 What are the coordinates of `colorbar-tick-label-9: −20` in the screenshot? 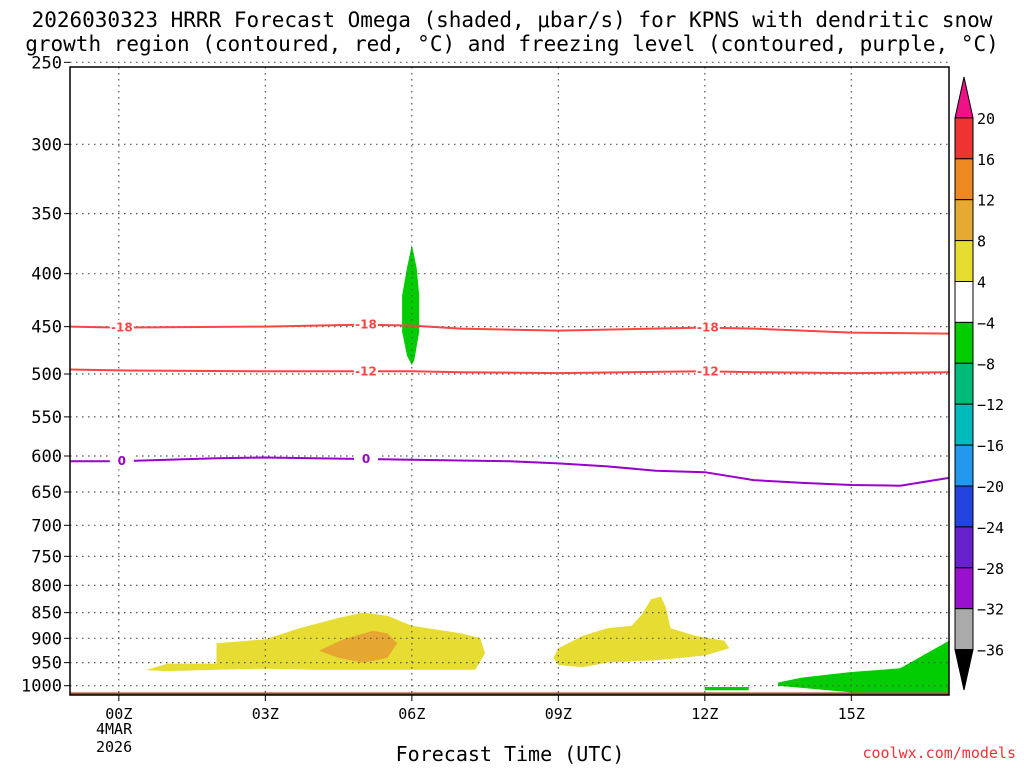 It's located at (990, 487).